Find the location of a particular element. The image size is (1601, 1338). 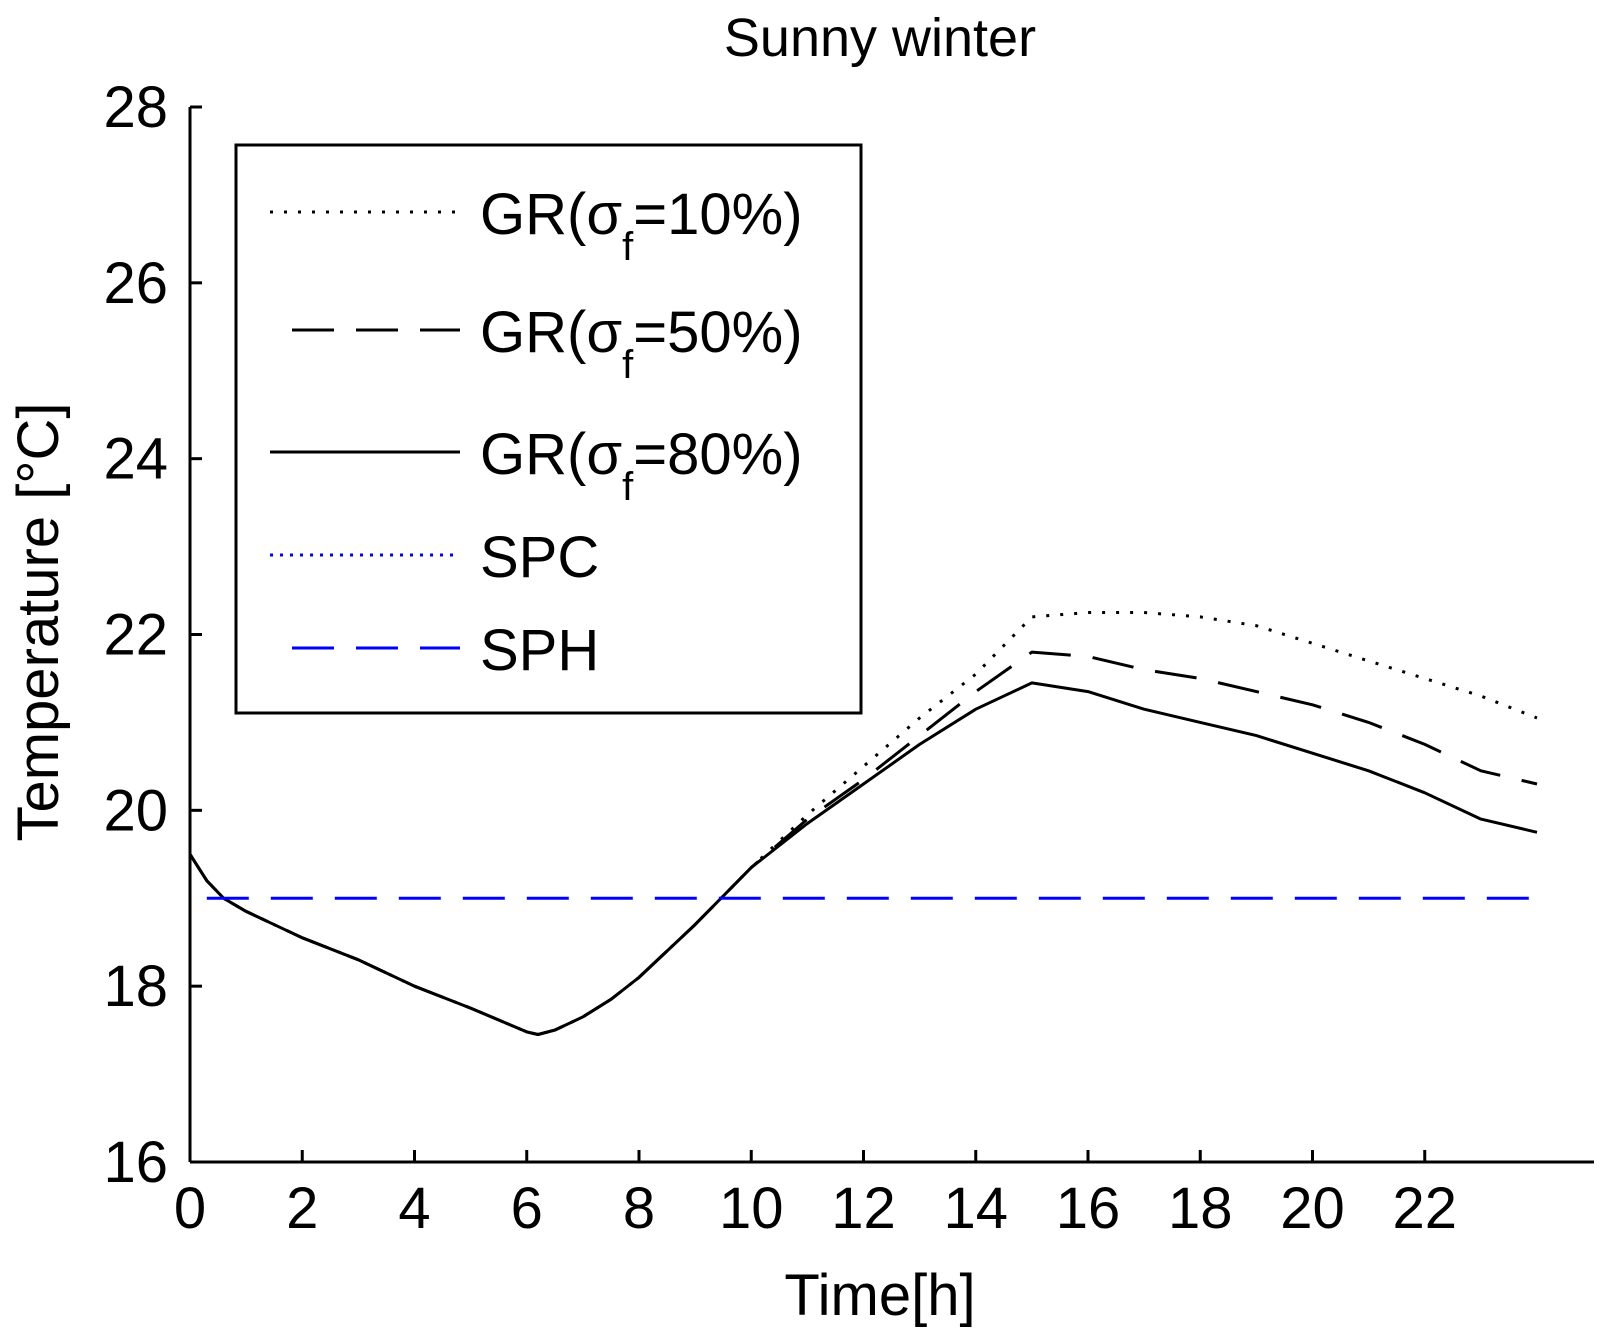

legend-label-end: =80%) is located at coordinates (717, 454).